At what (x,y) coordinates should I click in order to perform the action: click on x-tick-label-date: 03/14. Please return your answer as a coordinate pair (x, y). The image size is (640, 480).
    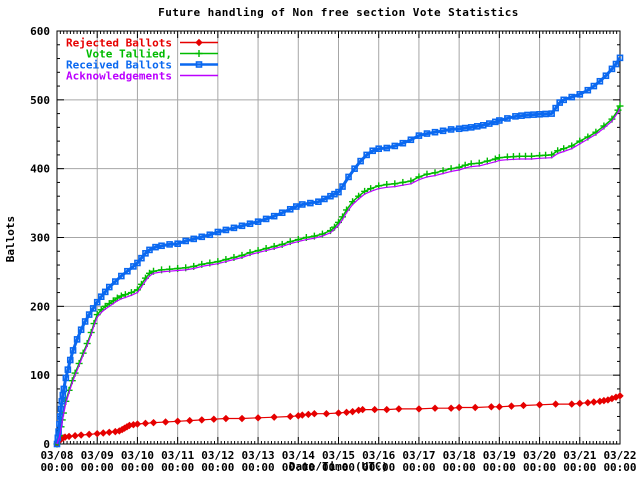
    Looking at the image, I should click on (298, 455).